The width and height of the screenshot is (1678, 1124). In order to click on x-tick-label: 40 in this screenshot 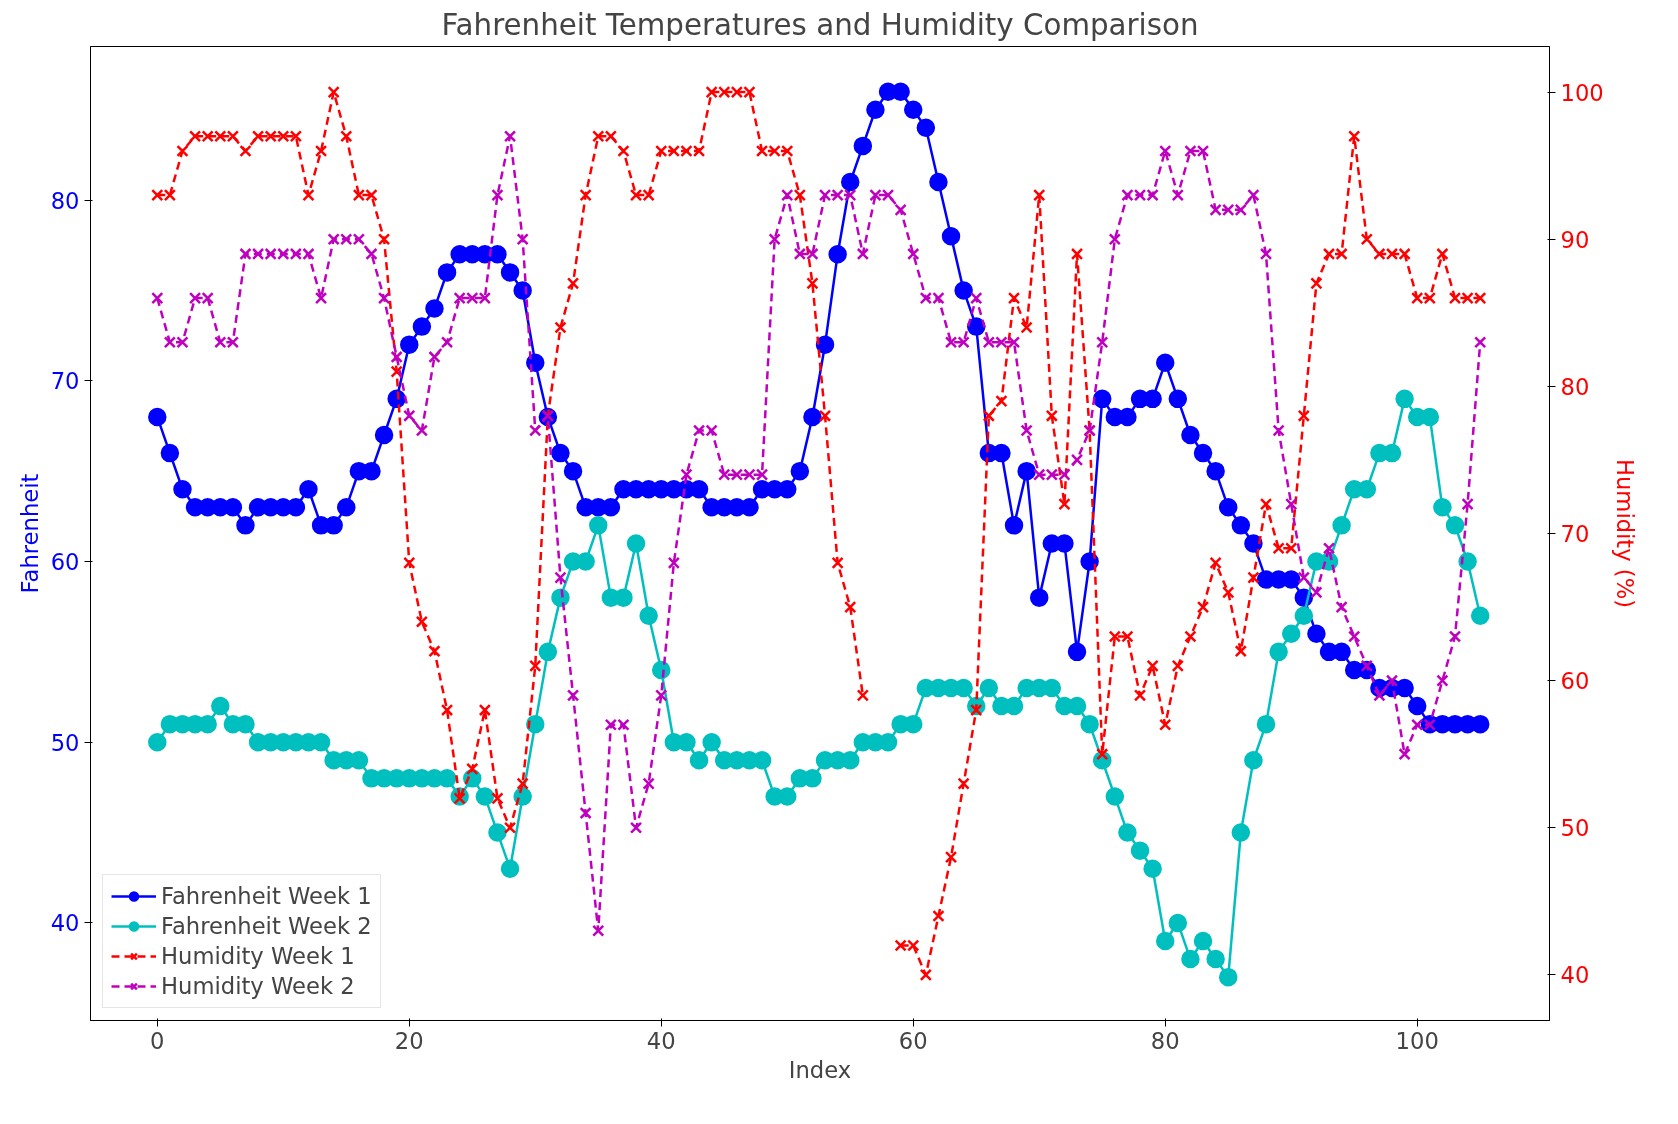, I will do `click(661, 1040)`.